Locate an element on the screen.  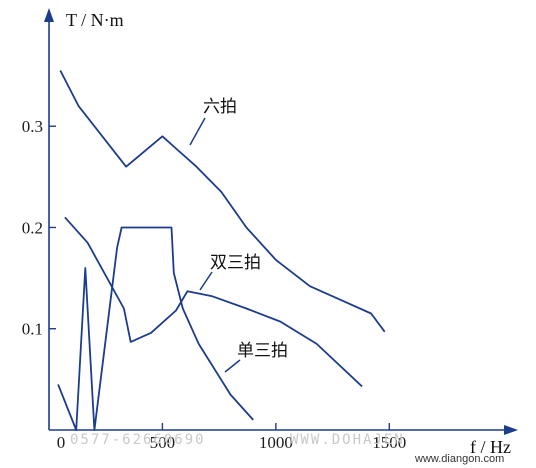
x-axis-title: f / Hz is located at coordinates (490, 447).